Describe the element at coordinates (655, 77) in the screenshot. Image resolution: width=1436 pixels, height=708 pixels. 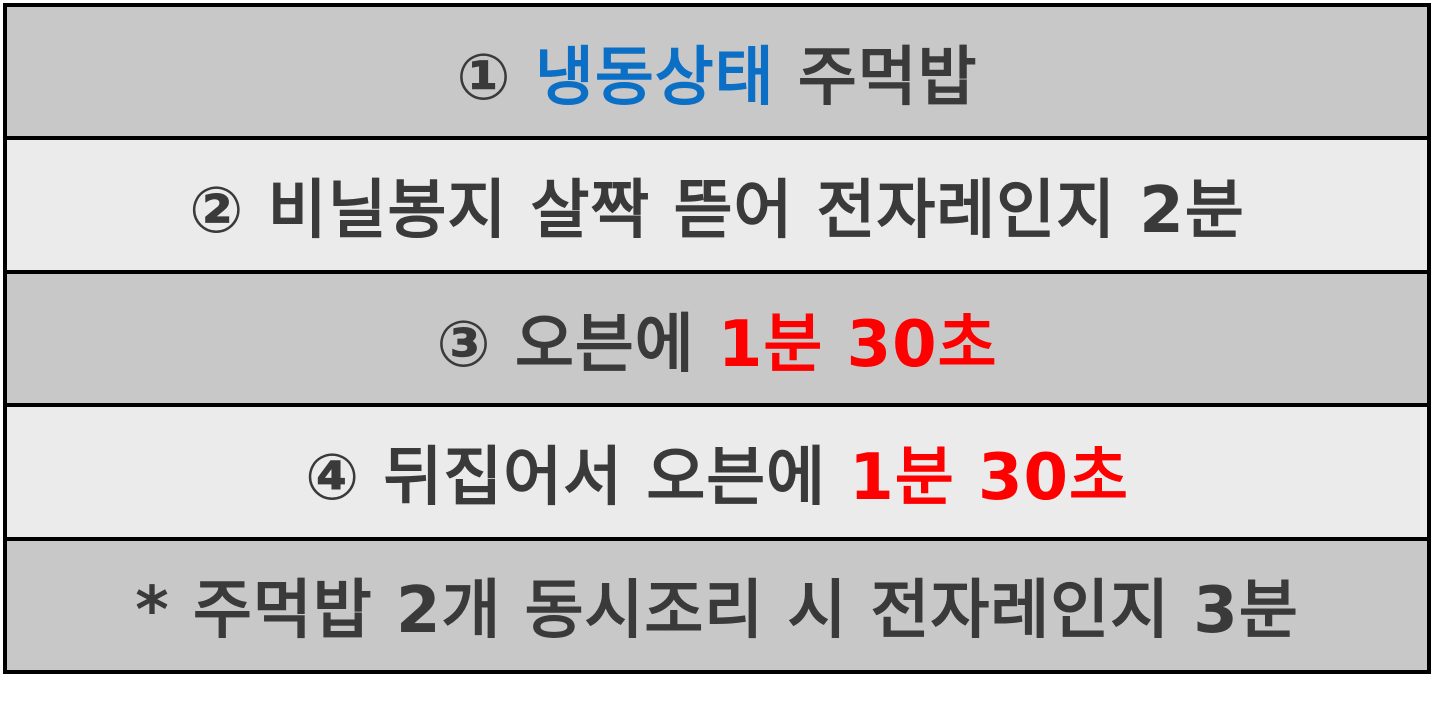
I see `step-highlight-frozen: 냉동상태` at that location.